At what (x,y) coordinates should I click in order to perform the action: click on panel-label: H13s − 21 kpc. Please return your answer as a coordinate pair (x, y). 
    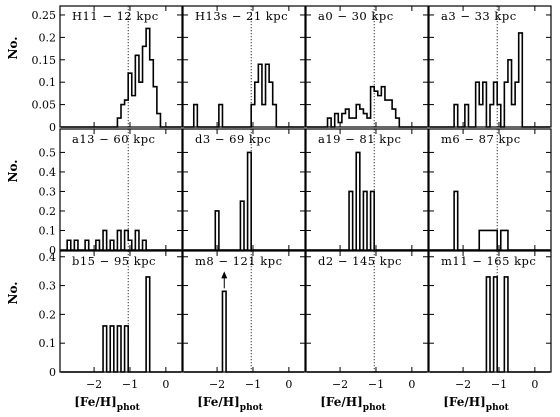
    Looking at the image, I should click on (241, 16).